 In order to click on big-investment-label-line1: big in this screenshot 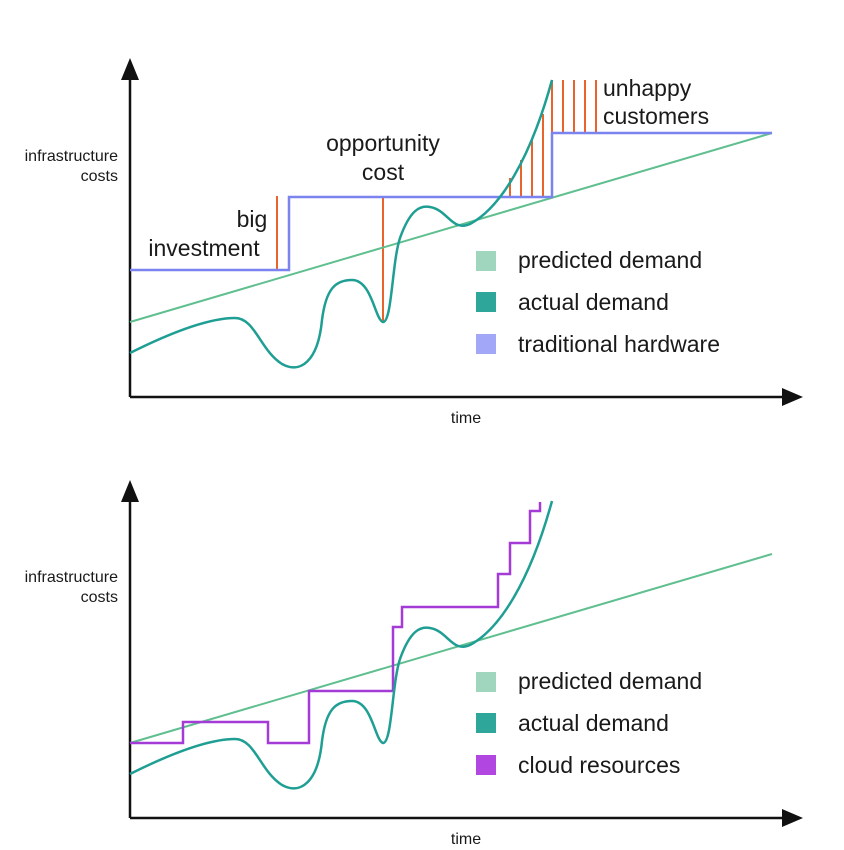, I will do `click(252, 219)`.